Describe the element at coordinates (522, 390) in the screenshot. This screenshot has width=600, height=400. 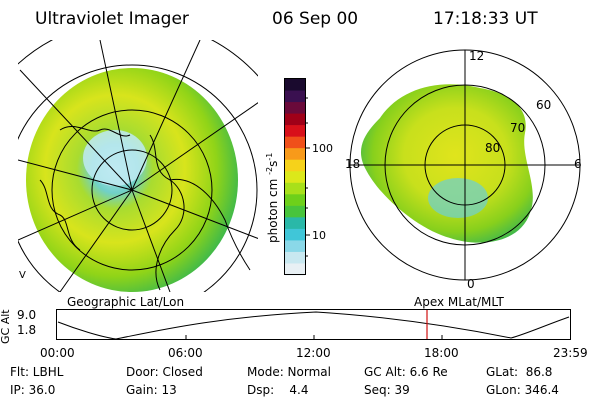
I see `glon-info: GLon: 346.4` at that location.